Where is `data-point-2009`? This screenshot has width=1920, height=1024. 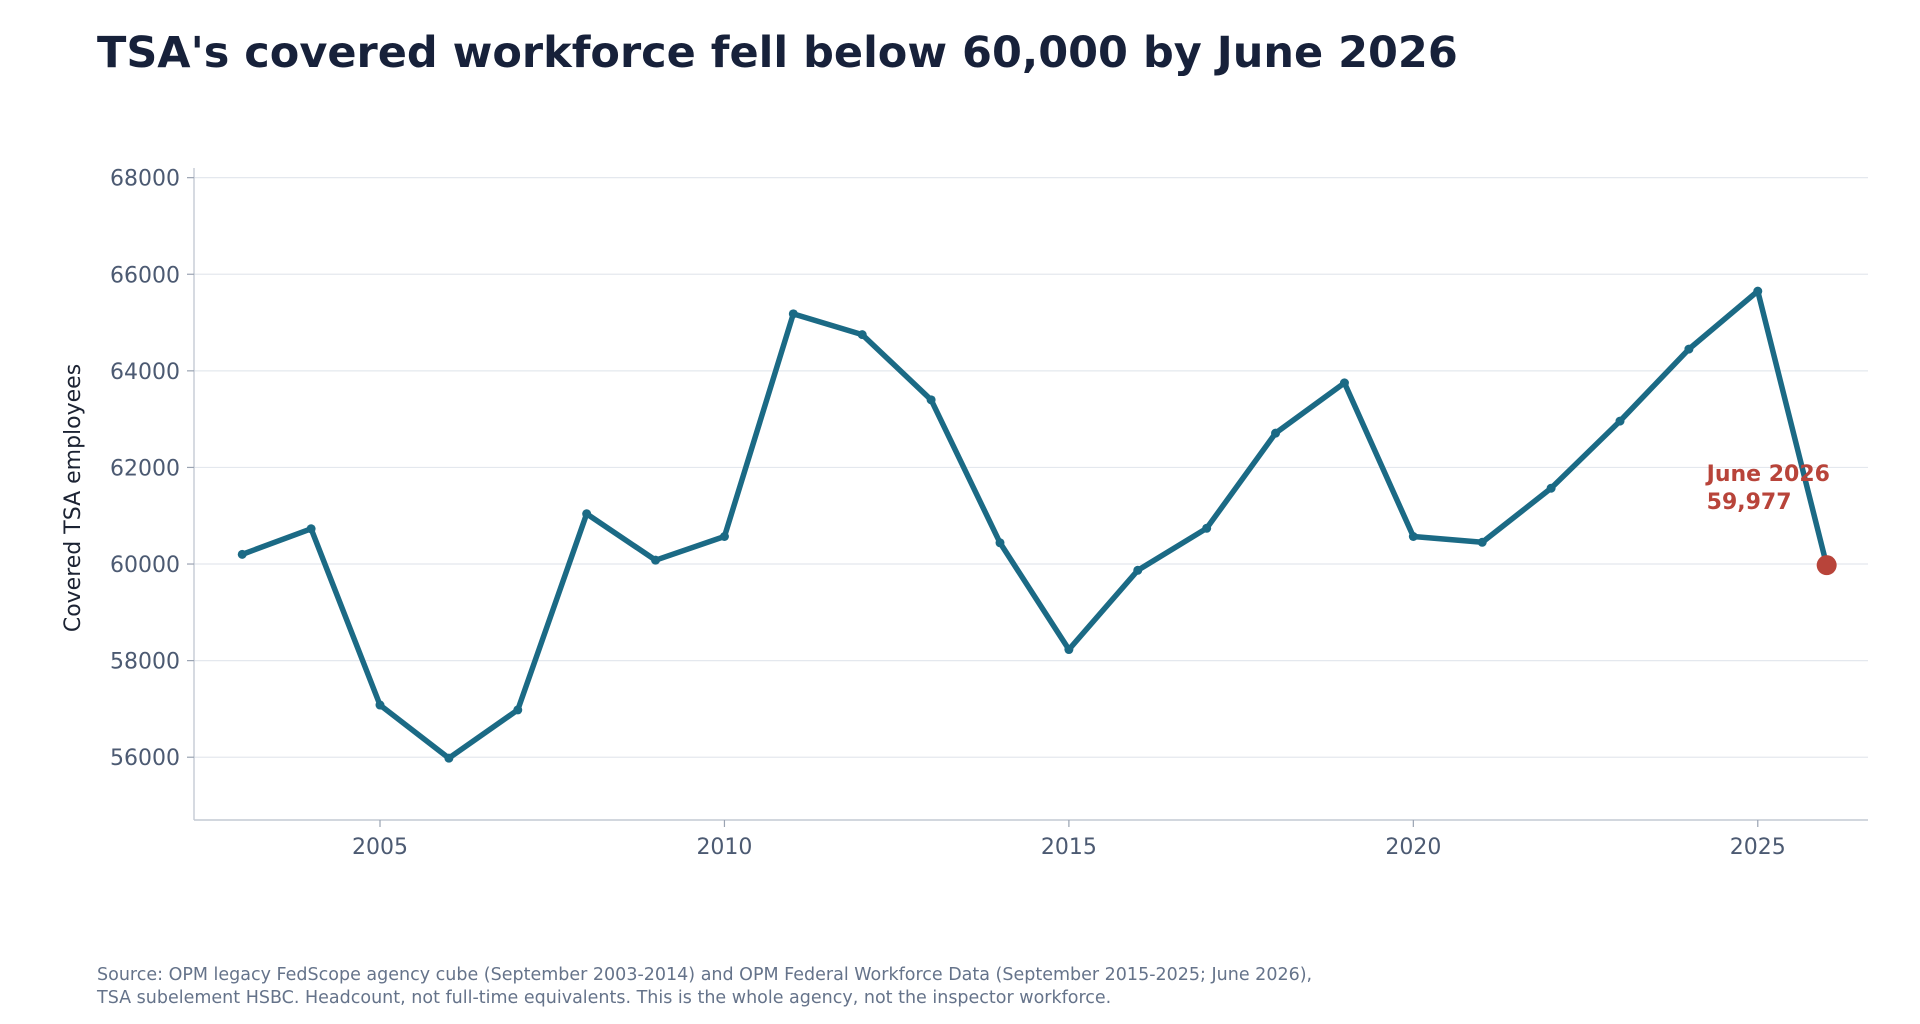
data-point-2009 is located at coordinates (656, 560).